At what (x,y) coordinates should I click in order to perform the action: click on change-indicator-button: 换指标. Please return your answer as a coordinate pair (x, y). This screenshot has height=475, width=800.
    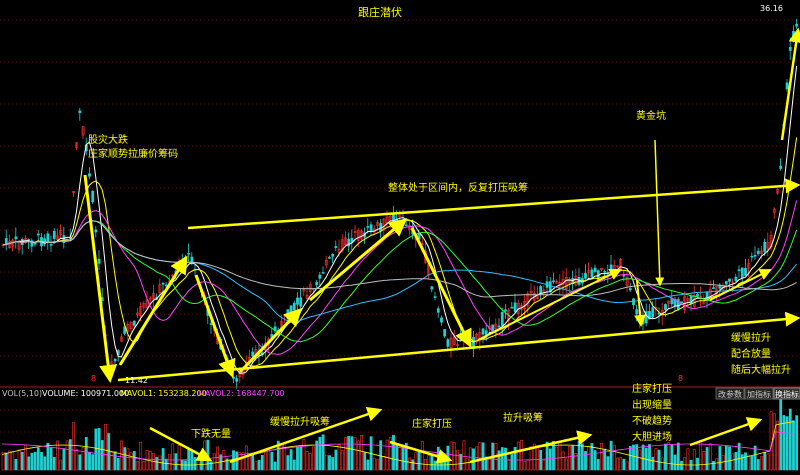
    Looking at the image, I should click on (787, 394).